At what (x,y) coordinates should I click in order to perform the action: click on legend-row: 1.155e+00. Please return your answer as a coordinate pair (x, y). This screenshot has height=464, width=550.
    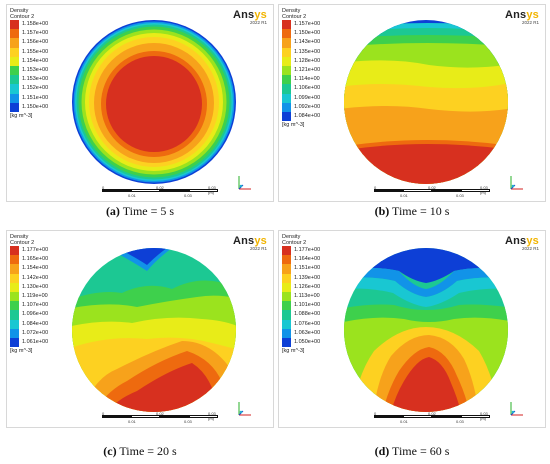
    Looking at the image, I should click on (50, 52).